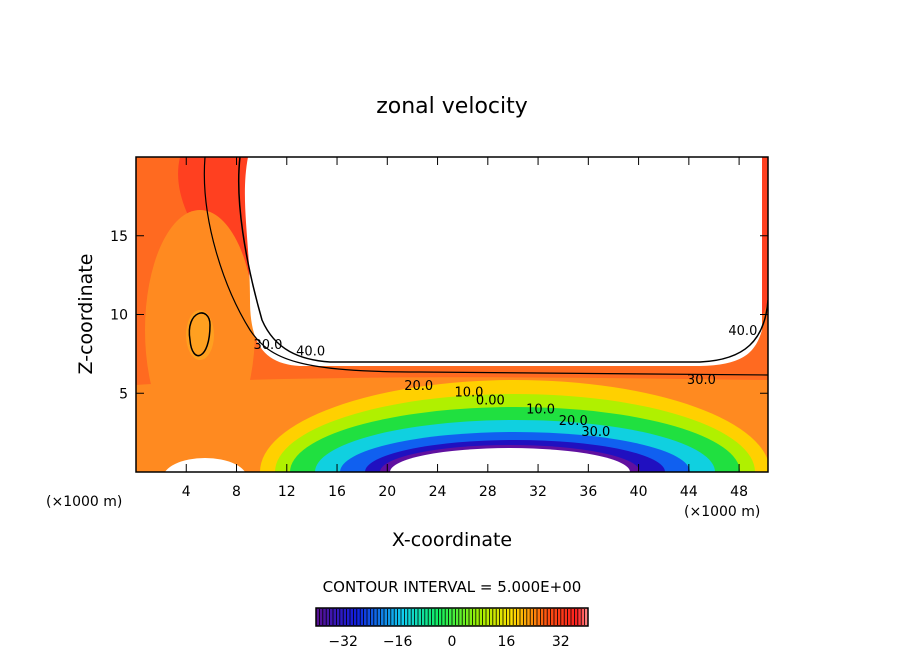 This screenshot has width=904, height=659. I want to click on y-axis-label: Z-coordinate, so click(86, 314).